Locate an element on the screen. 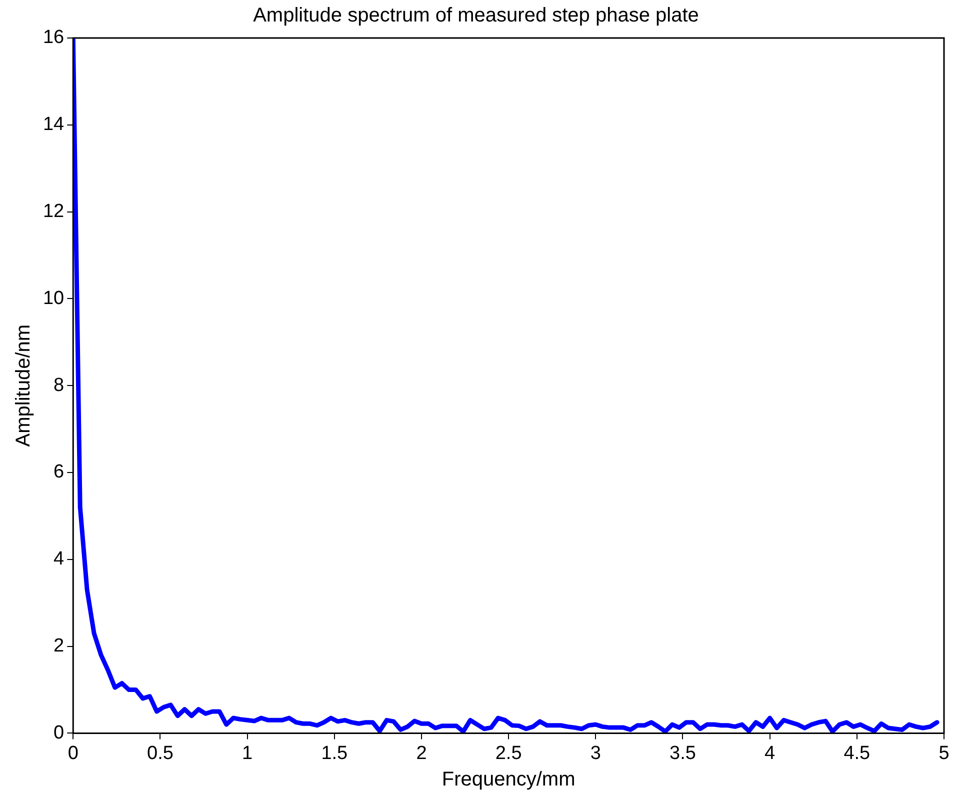  x-tick-label: 3 is located at coordinates (595, 753).